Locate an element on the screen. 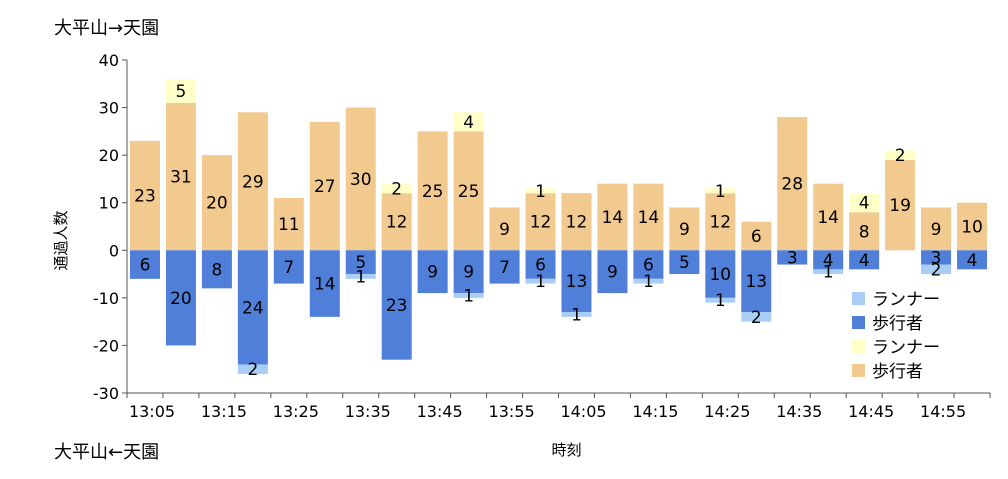 Image resolution: width=1008 pixels, height=479 pixels. data-label: 3 is located at coordinates (936, 258).